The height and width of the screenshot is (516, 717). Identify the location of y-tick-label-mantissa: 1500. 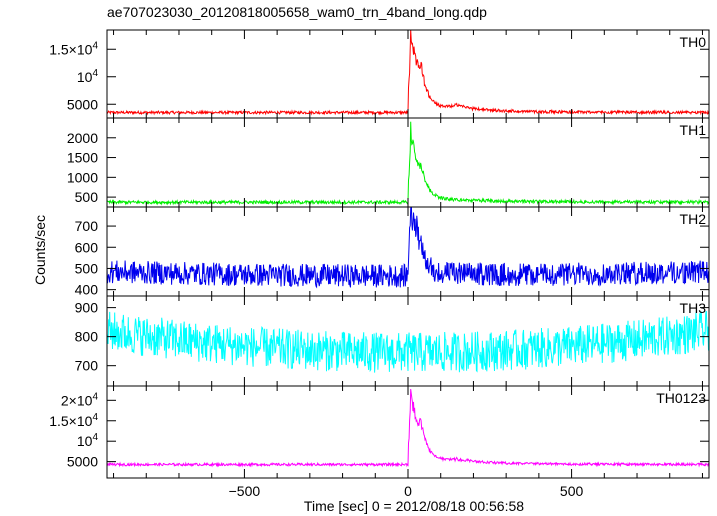
(82, 158).